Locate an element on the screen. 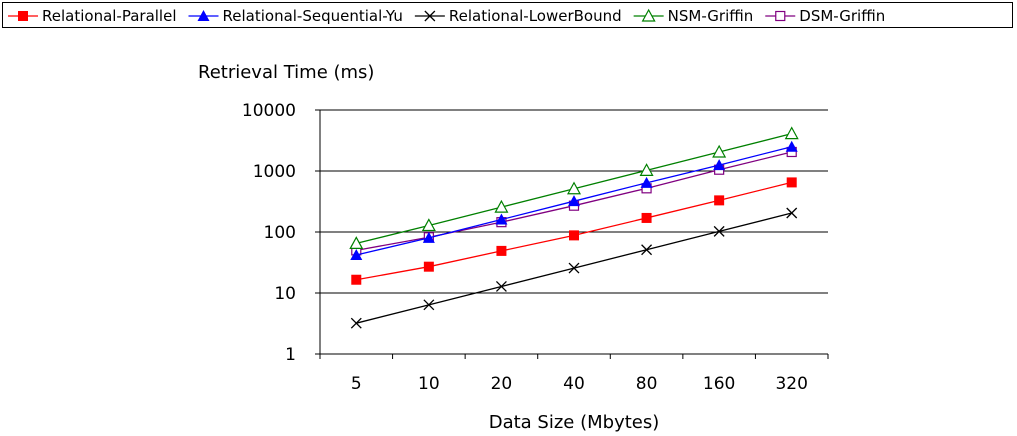 The height and width of the screenshot is (436, 1017). y-tick-label: 1 is located at coordinates (290, 355).